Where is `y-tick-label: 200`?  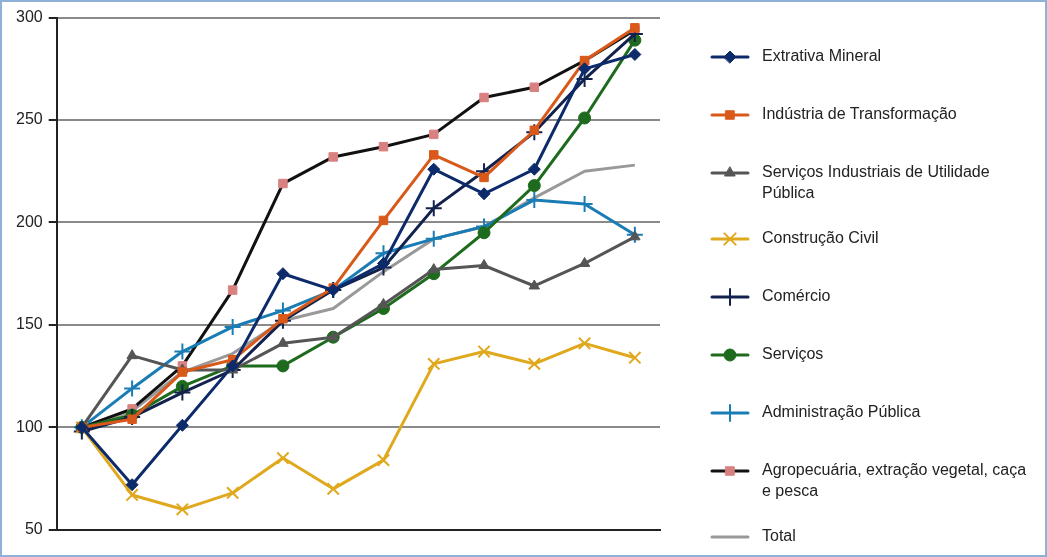 y-tick-label: 200 is located at coordinates (29, 221).